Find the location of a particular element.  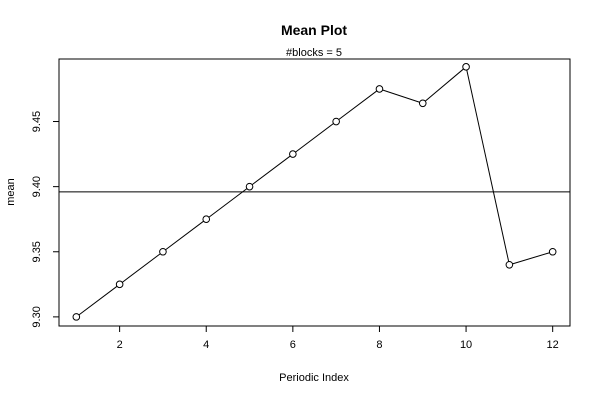

x-tick-label: 6 is located at coordinates (293, 345).